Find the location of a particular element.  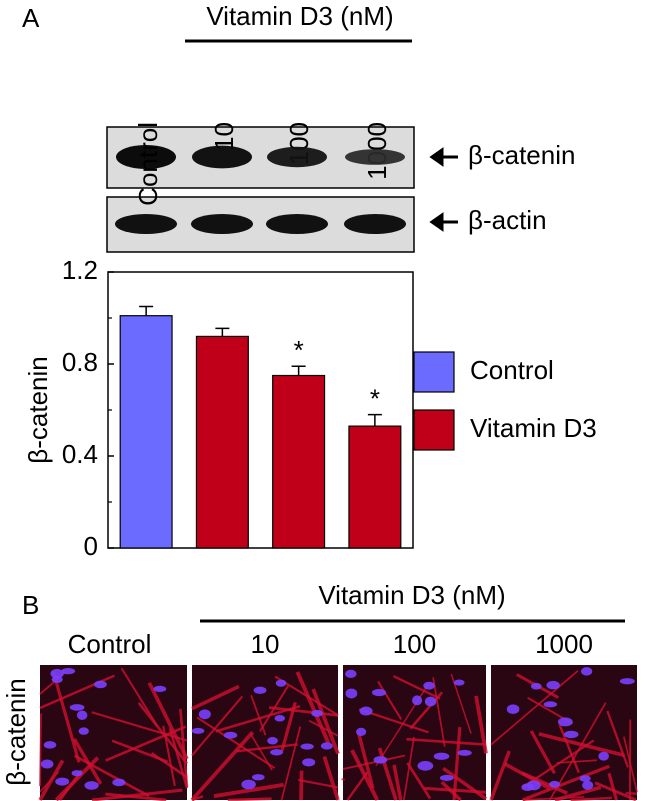

blot-label: β-catenin is located at coordinates (521, 155).